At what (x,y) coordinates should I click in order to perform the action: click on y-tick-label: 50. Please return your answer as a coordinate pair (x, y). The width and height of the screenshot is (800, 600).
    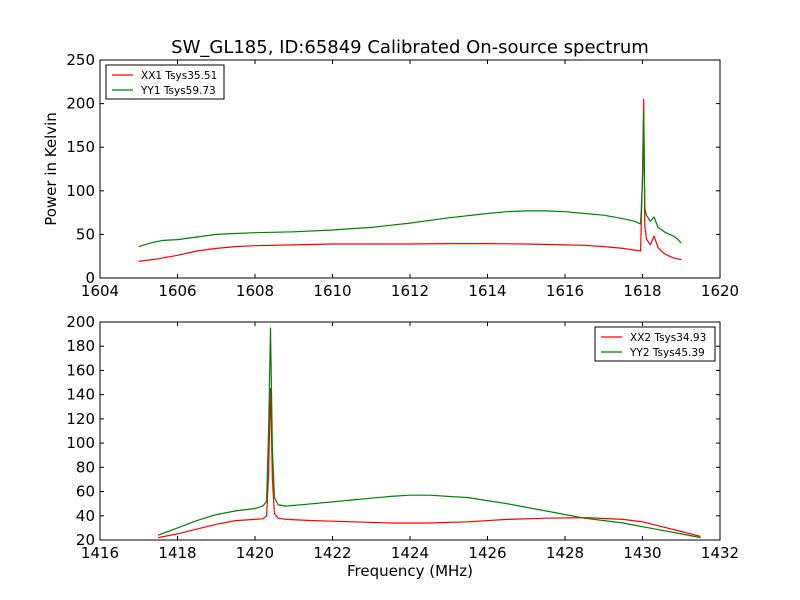
    Looking at the image, I should click on (85, 234).